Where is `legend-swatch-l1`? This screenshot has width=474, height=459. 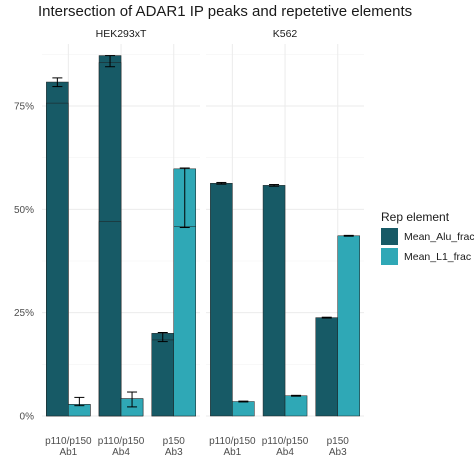
legend-swatch-l1 is located at coordinates (389, 256).